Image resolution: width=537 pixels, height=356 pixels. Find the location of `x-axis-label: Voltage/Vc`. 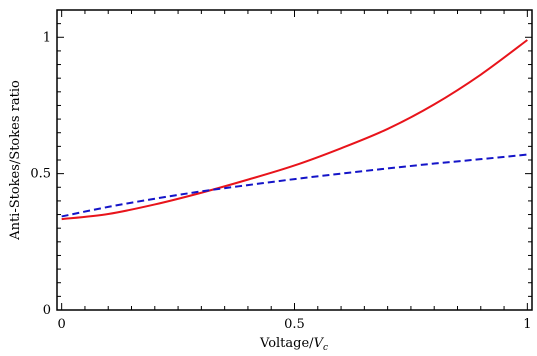

x-axis-label: Voltage/Vc is located at coordinates (293, 344).